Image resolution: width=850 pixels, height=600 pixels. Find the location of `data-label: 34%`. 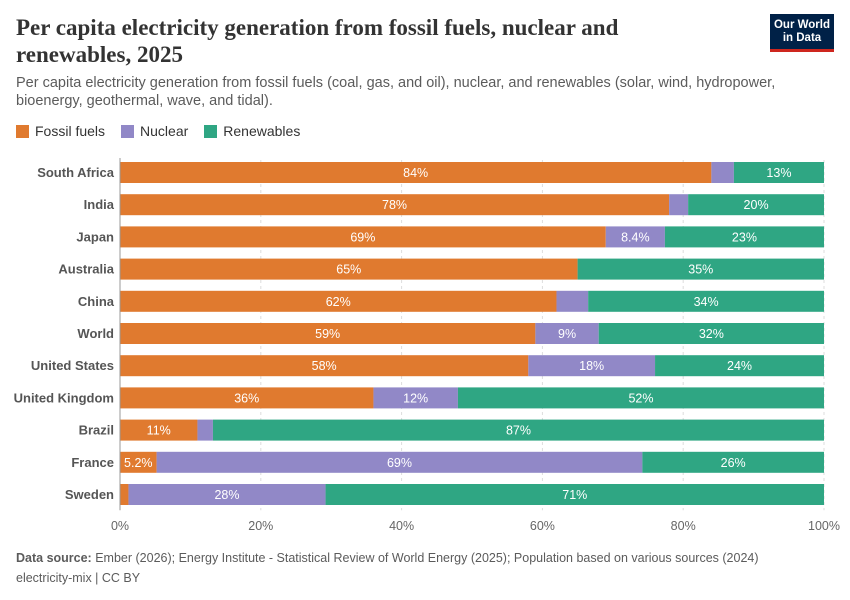

data-label: 34% is located at coordinates (706, 302).